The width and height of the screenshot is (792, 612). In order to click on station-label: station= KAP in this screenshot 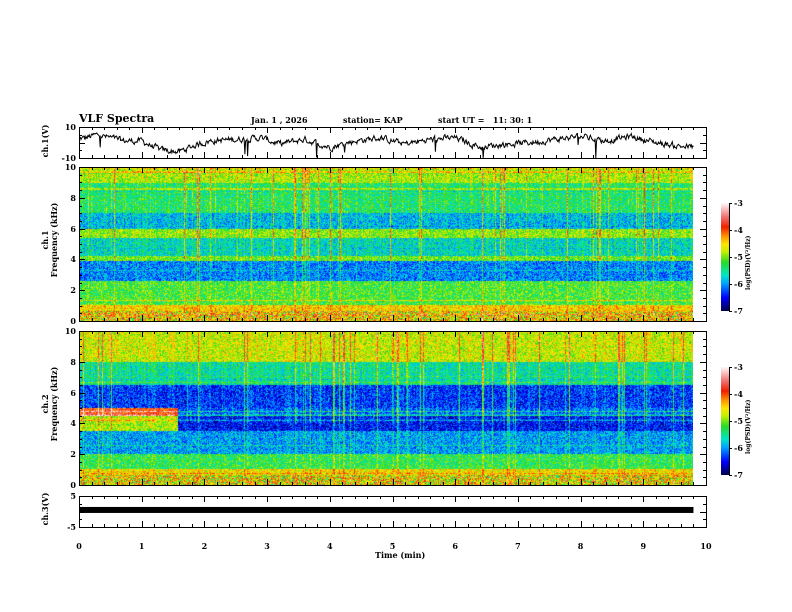, I will do `click(373, 120)`.